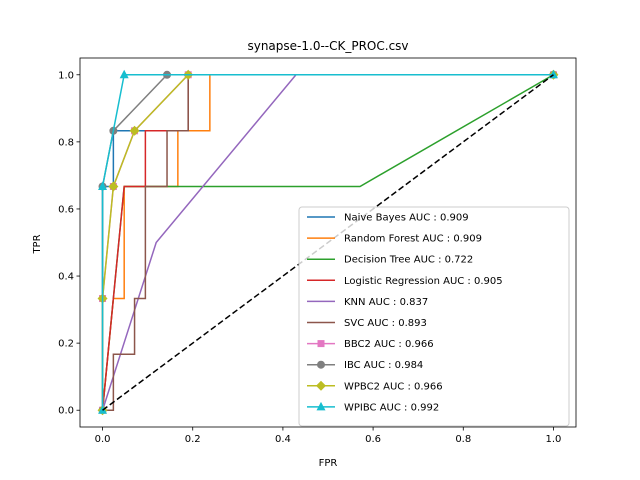  Describe the element at coordinates (554, 439) in the screenshot. I see `x-tick-label-5: 1.0` at that location.